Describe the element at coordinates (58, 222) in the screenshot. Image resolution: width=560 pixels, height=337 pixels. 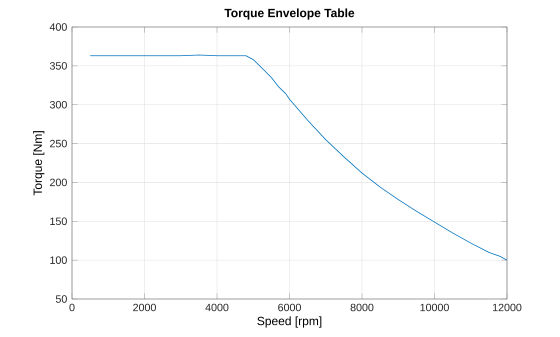
I see `y-tick-label: 150` at that location.